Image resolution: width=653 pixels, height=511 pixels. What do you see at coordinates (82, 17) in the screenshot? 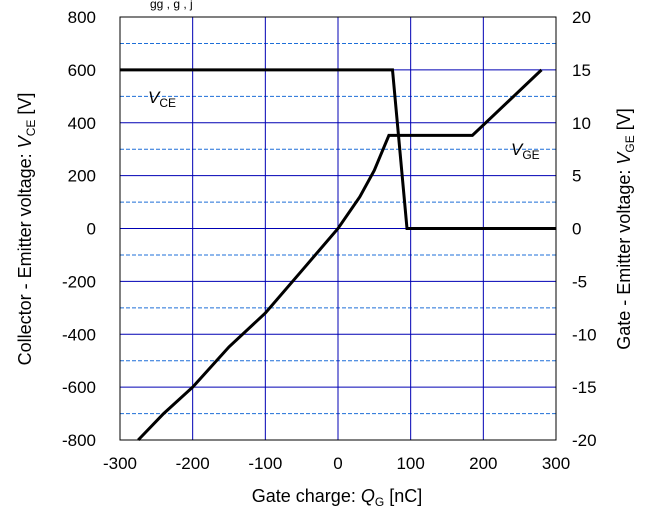
I see `y-left-tick-label: 800` at bounding box center [82, 17].